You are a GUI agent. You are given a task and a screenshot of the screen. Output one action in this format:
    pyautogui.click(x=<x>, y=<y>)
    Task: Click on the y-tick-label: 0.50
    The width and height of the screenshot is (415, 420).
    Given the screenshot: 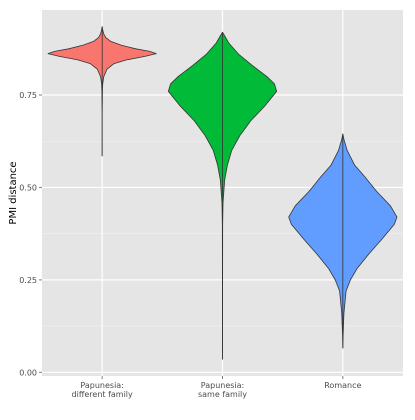 What is the action you would take?
    pyautogui.click(x=28, y=187)
    